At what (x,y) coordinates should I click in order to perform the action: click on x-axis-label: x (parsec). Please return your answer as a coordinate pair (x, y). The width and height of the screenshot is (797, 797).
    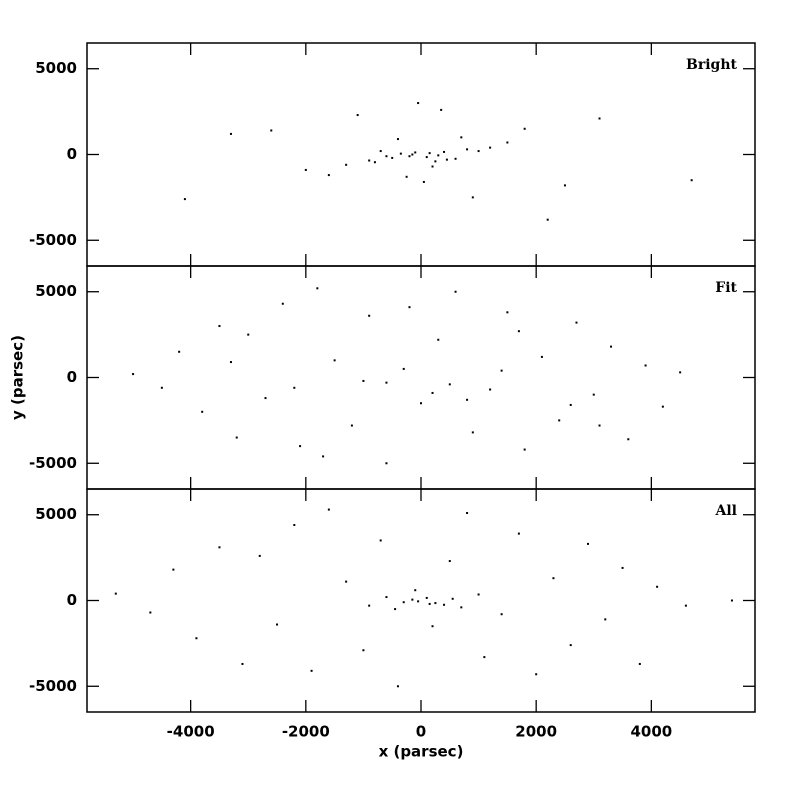
    Looking at the image, I should click on (421, 752).